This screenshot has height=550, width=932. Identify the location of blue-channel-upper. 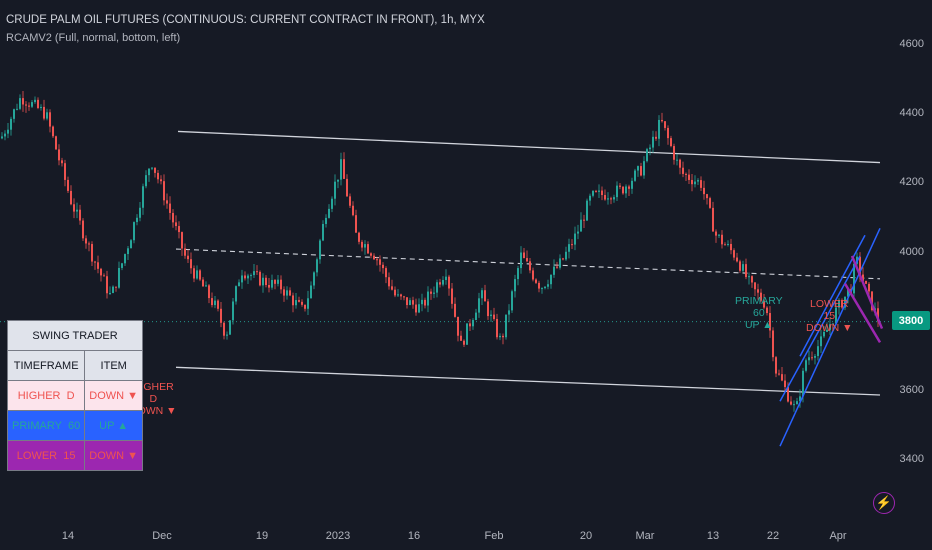
(830, 337).